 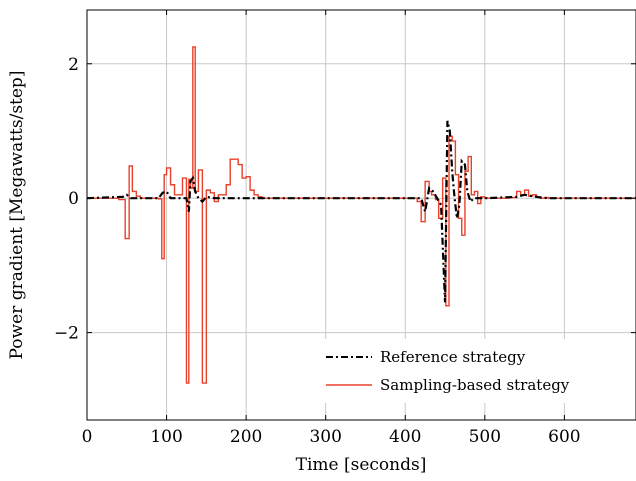 What do you see at coordinates (475, 385) in the screenshot?
I see `legend-label-sampling: Sampling-based strategy` at bounding box center [475, 385].